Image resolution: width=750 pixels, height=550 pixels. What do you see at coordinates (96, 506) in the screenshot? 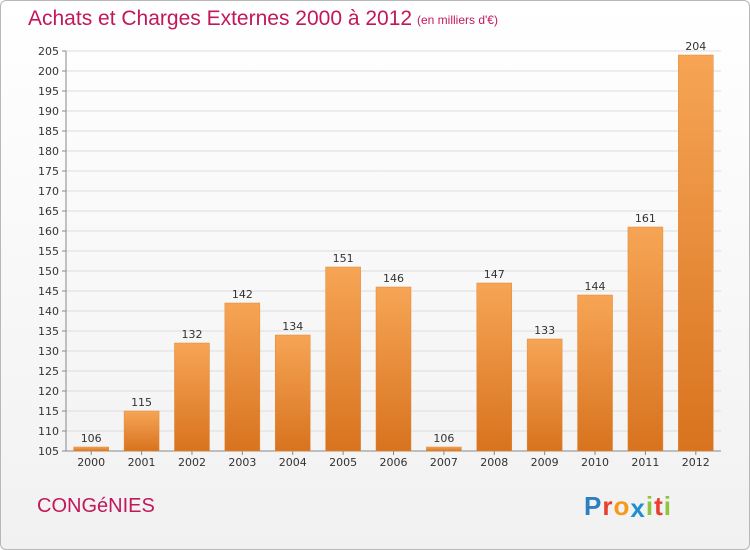
I see `commune-name: CONGéNIES` at bounding box center [96, 506].